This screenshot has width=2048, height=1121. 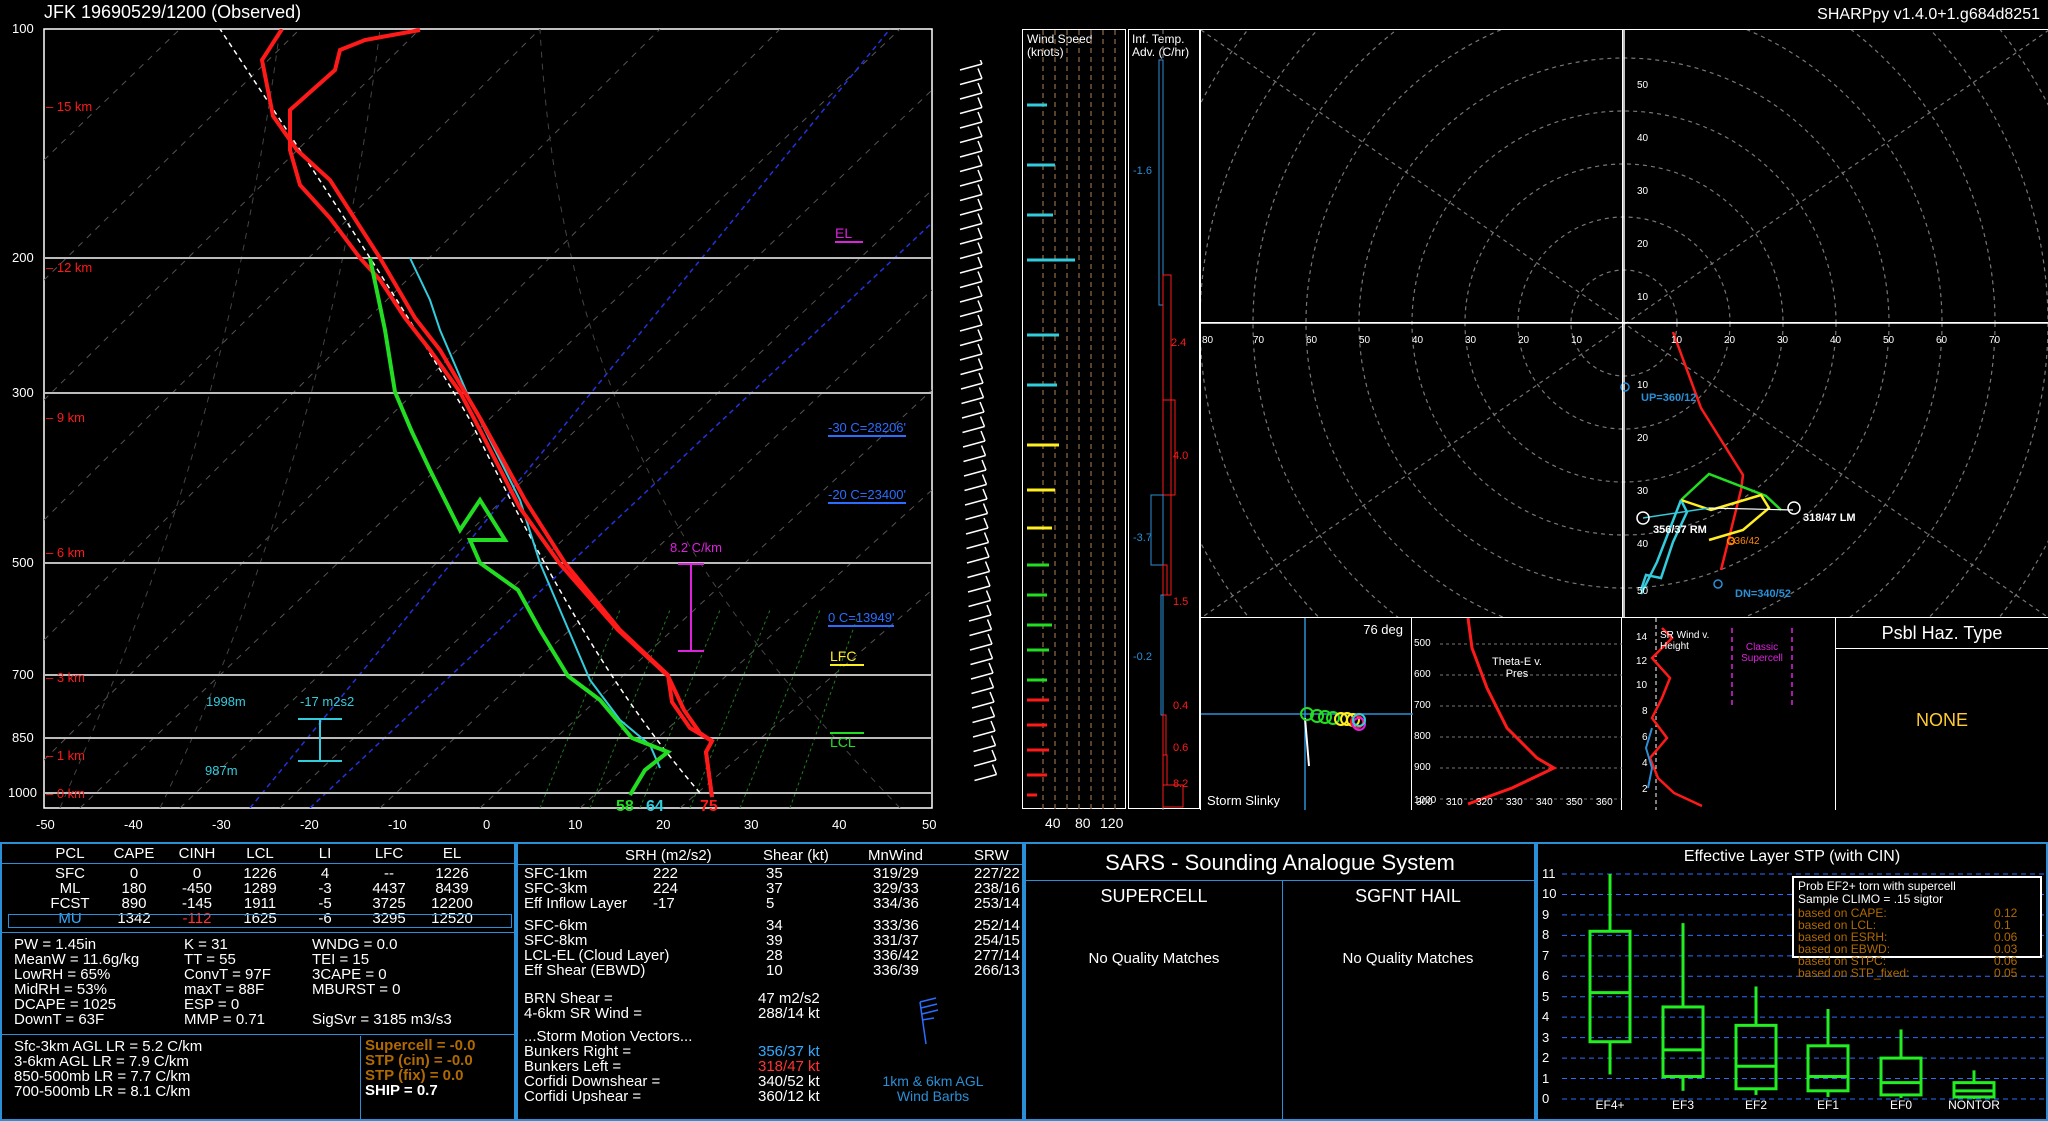 What do you see at coordinates (896, 903) in the screenshot?
I see `kin-cell: 334/36` at bounding box center [896, 903].